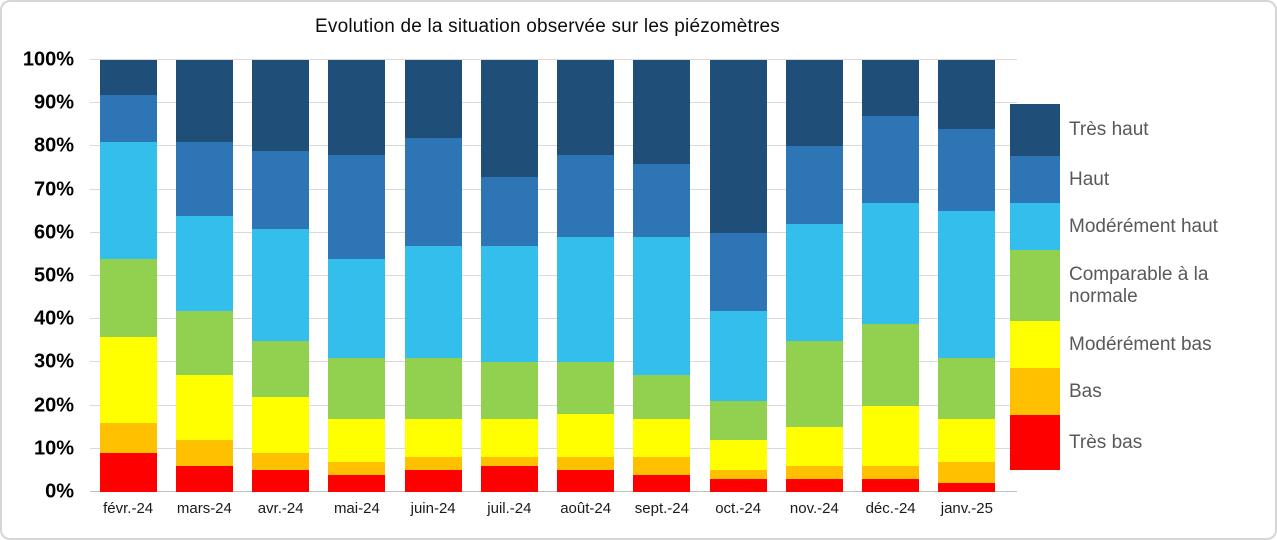 The image size is (1277, 540). What do you see at coordinates (53, 275) in the screenshot?
I see `y-tick-label: 50%` at bounding box center [53, 275].